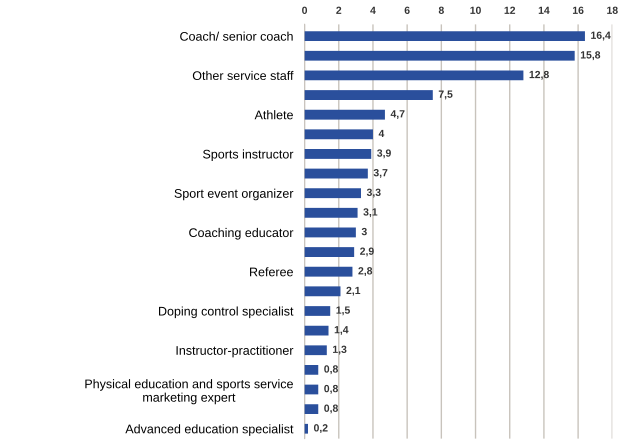 This screenshot has height=443, width=628. I want to click on data-label: 1,5, so click(343, 311).